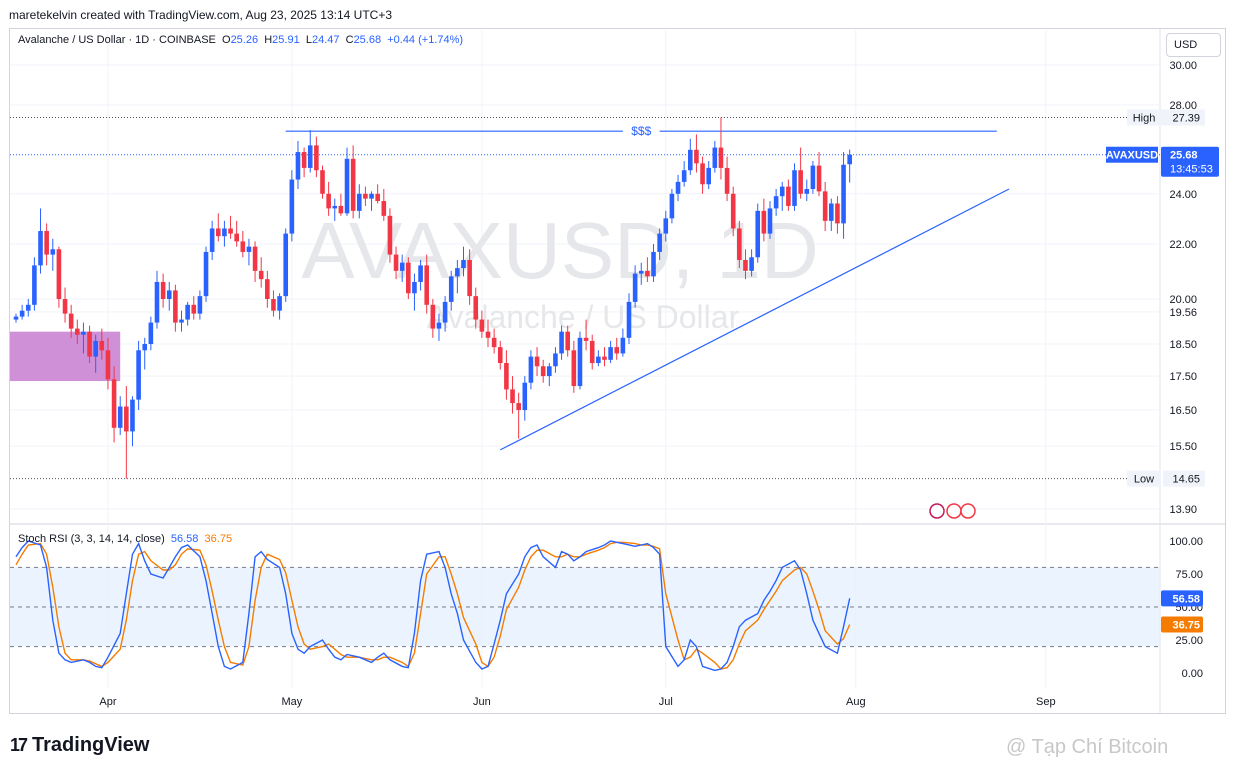 The height and width of the screenshot is (775, 1236). What do you see at coordinates (91, 745) in the screenshot?
I see `tradingview-brand-name: TradingView` at bounding box center [91, 745].